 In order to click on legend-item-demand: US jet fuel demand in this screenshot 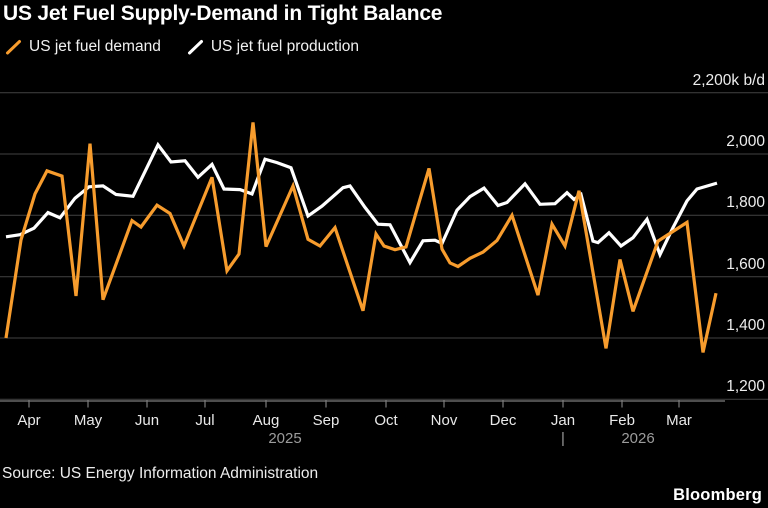, I will do `click(83, 47)`.